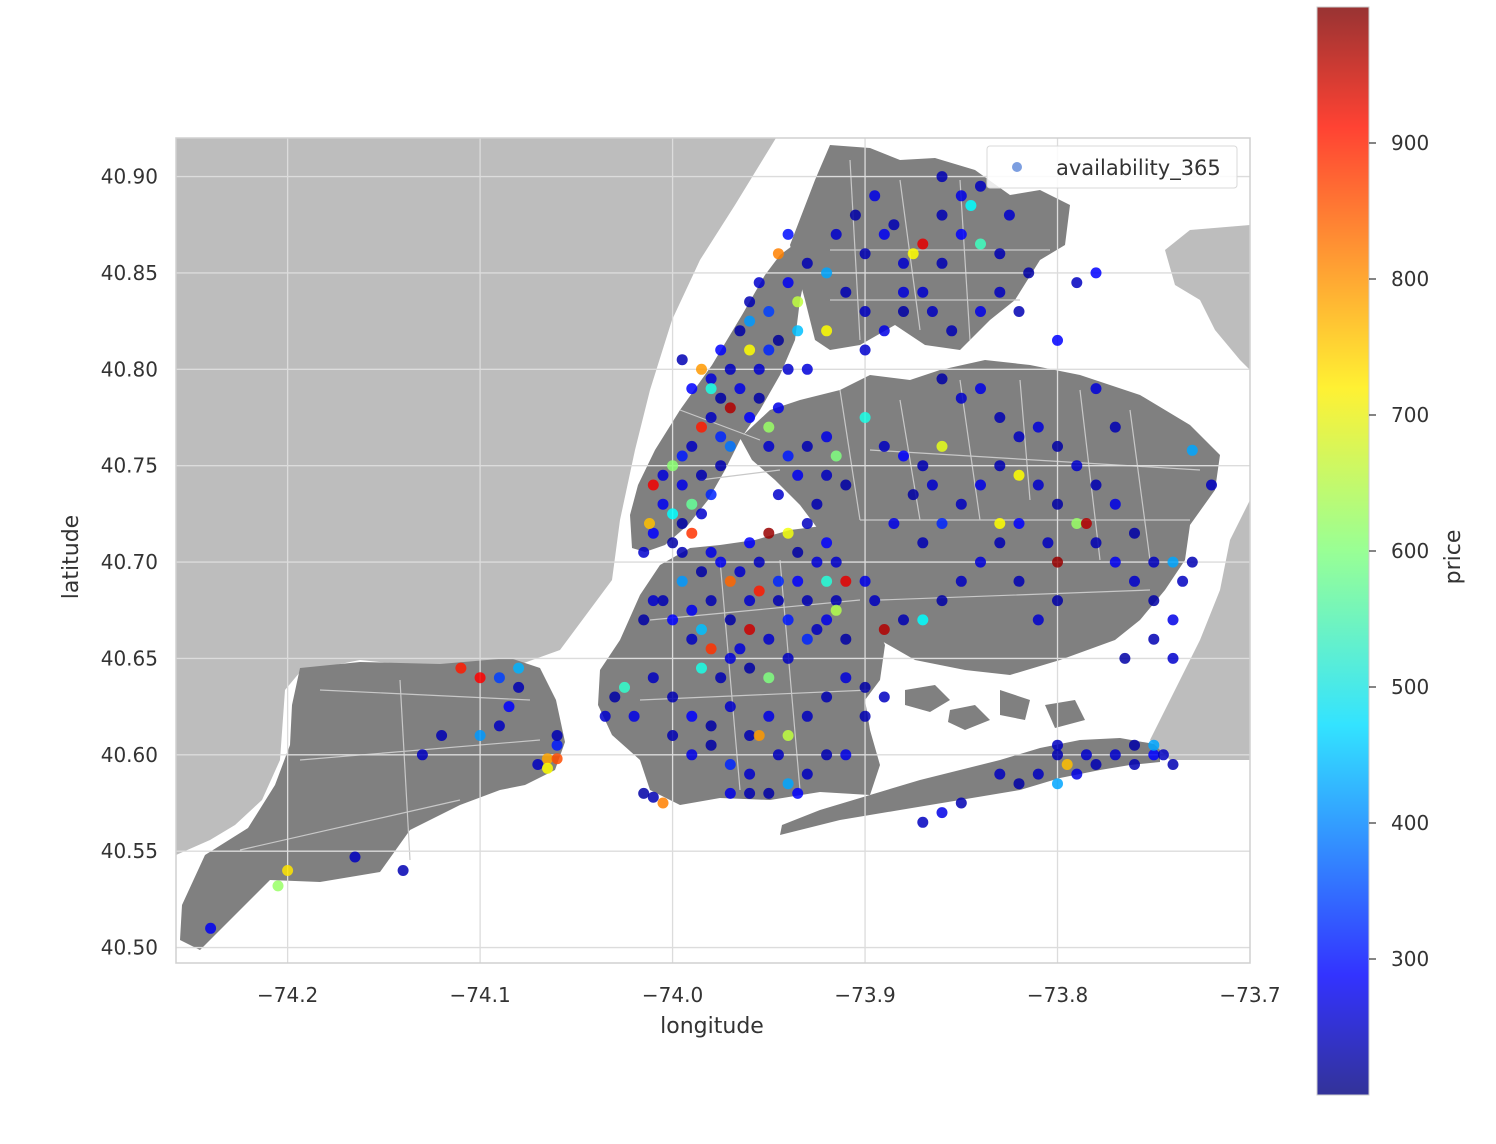  I want to click on y-axis-label: latitude, so click(71, 557).